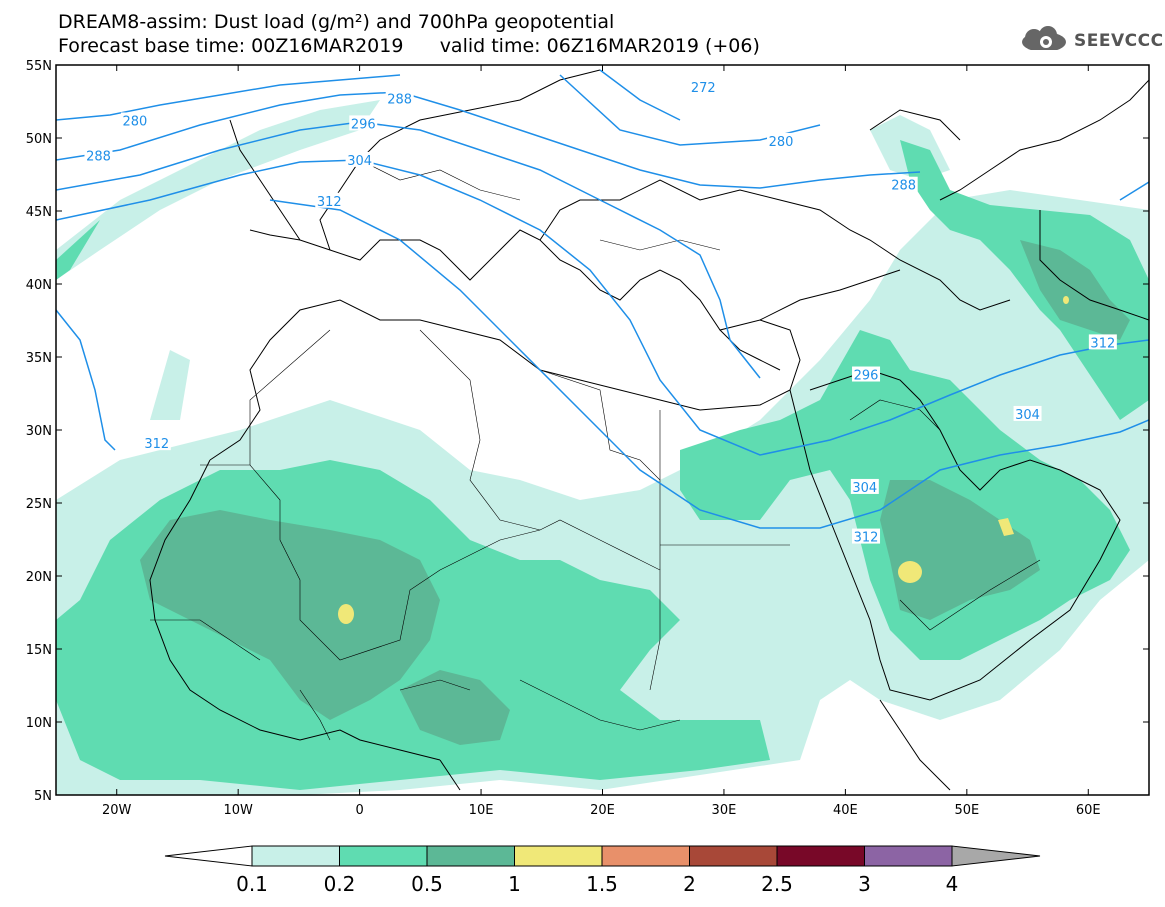 Image resolution: width=1165 pixels, height=907 pixels. I want to click on lat-label: 35N, so click(39, 358).